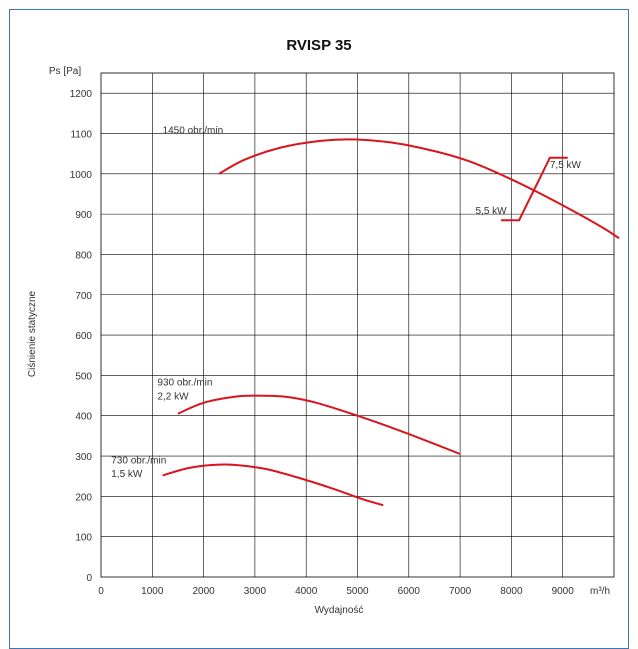 The image size is (638, 649). Describe the element at coordinates (83, 457) in the screenshot. I see `y-tick-label: 300` at that location.